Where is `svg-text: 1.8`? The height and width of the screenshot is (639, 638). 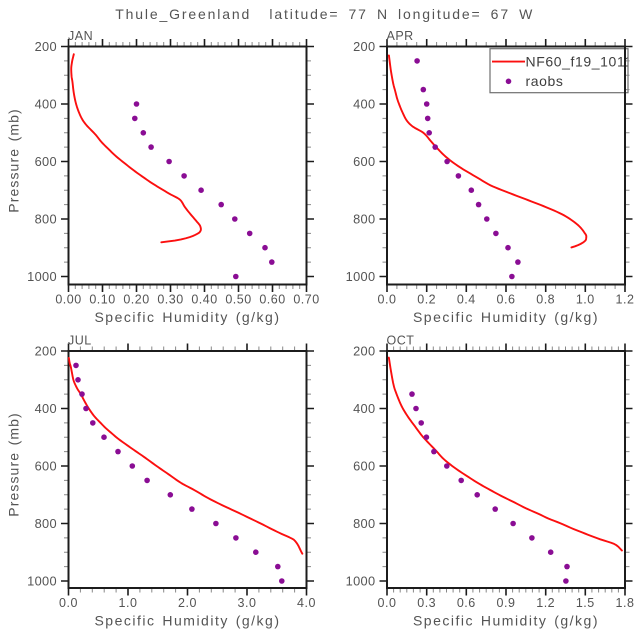
svg-text: 1.8 is located at coordinates (625, 603).